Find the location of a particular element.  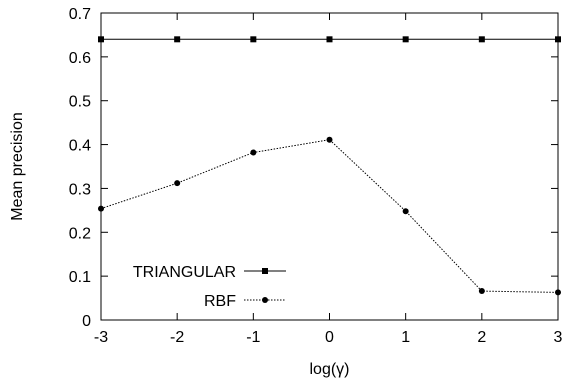

legend-label-triangular: TRIANGULAR is located at coordinates (184, 272).